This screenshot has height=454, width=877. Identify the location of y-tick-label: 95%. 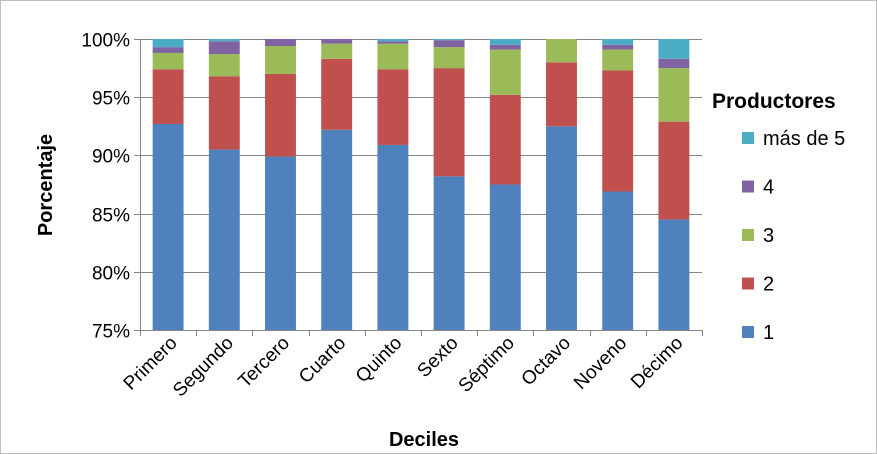
(111, 99).